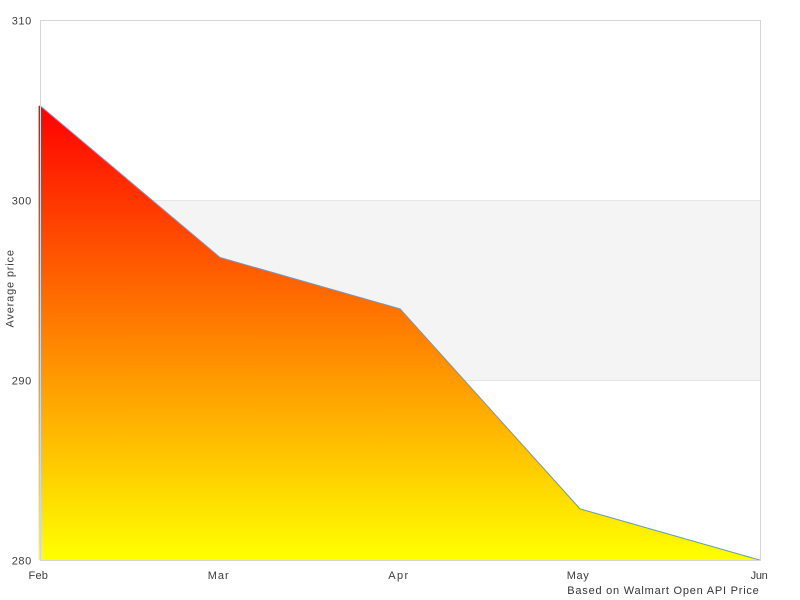 The width and height of the screenshot is (800, 600). Describe the element at coordinates (22, 381) in the screenshot. I see `svg-text: 290` at that location.